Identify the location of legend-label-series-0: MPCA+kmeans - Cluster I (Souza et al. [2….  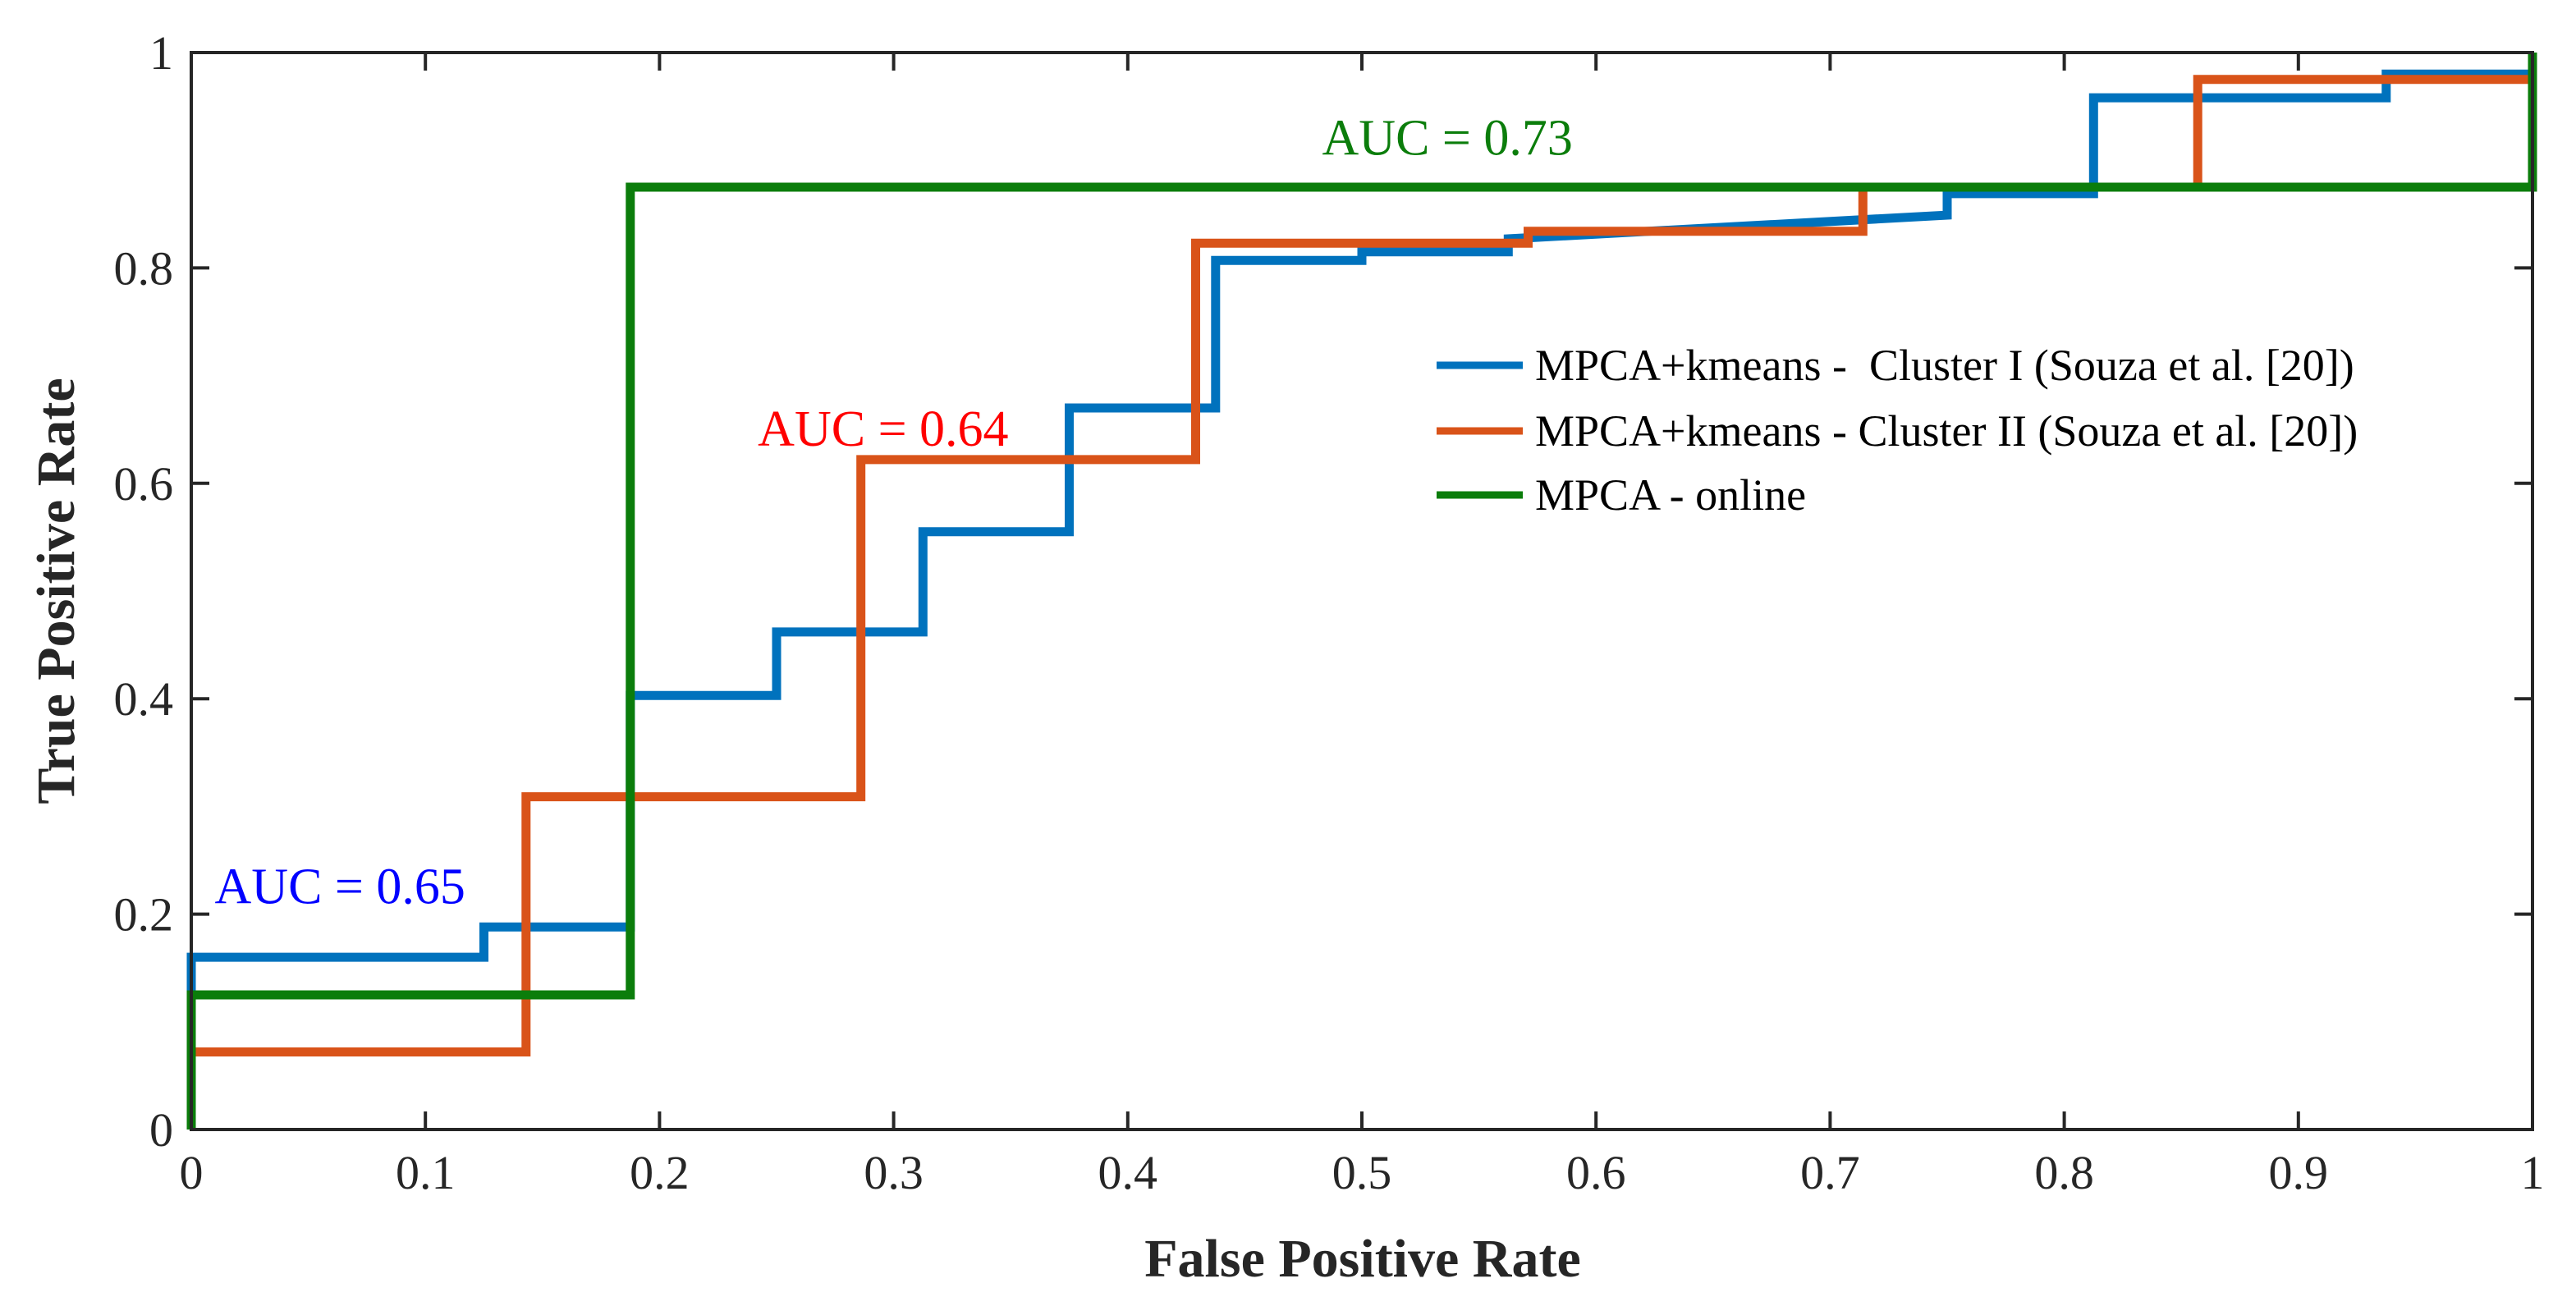
(1944, 365).